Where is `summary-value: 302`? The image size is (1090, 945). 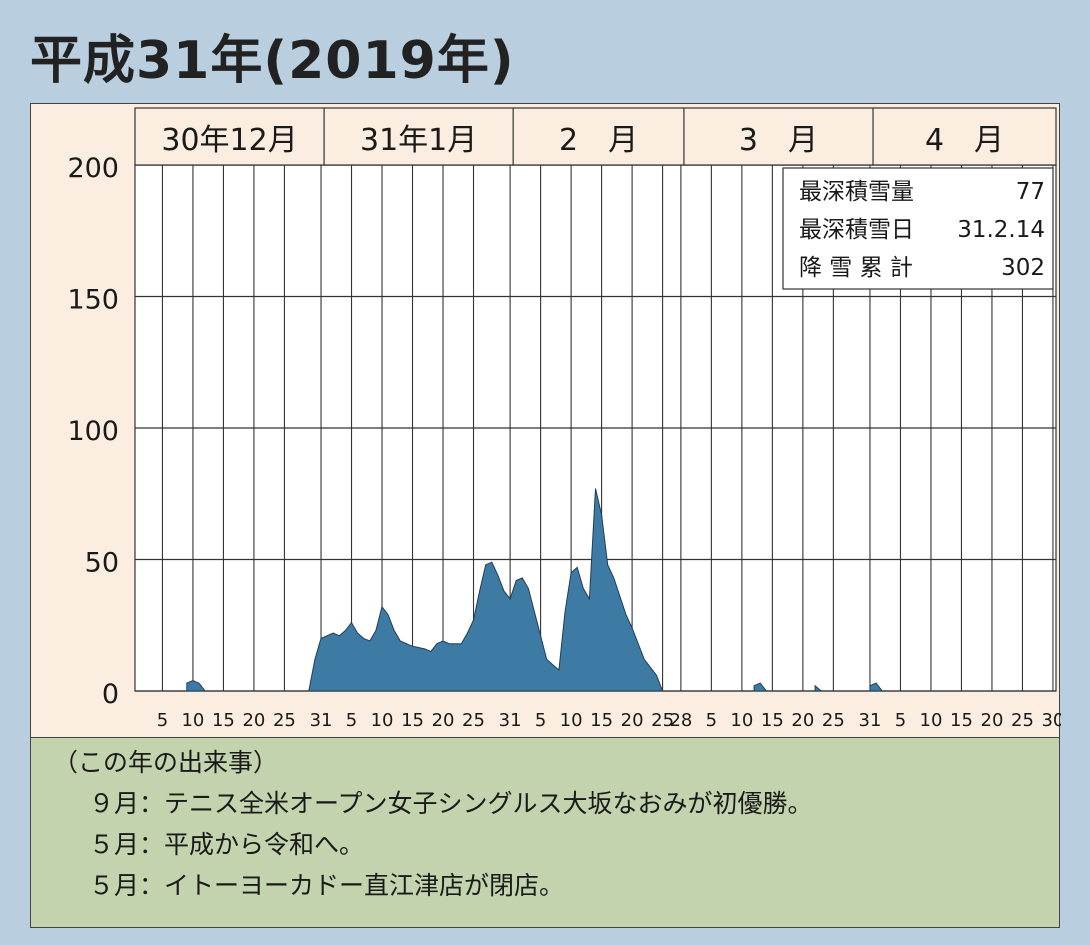 summary-value: 302 is located at coordinates (1023, 268).